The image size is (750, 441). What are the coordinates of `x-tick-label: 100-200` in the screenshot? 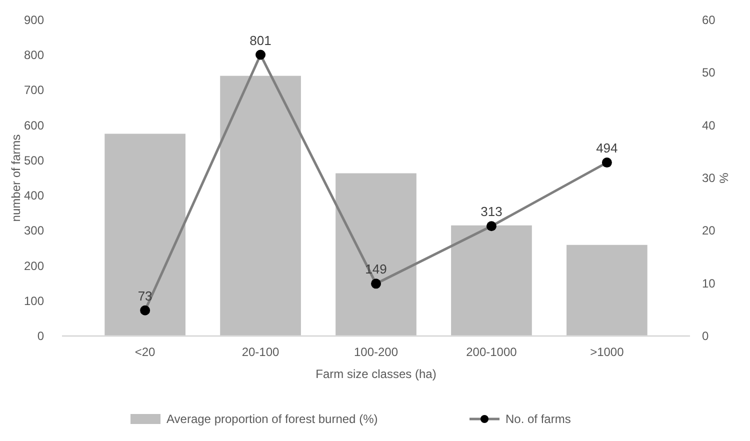 It's located at (376, 352).